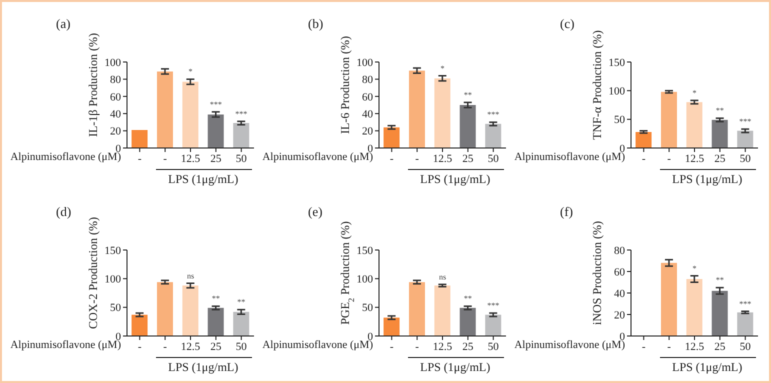 Image resolution: width=771 pixels, height=383 pixels. Describe the element at coordinates (93, 85) in the screenshot. I see `y-axis-title: IL-1β Production (%)` at that location.